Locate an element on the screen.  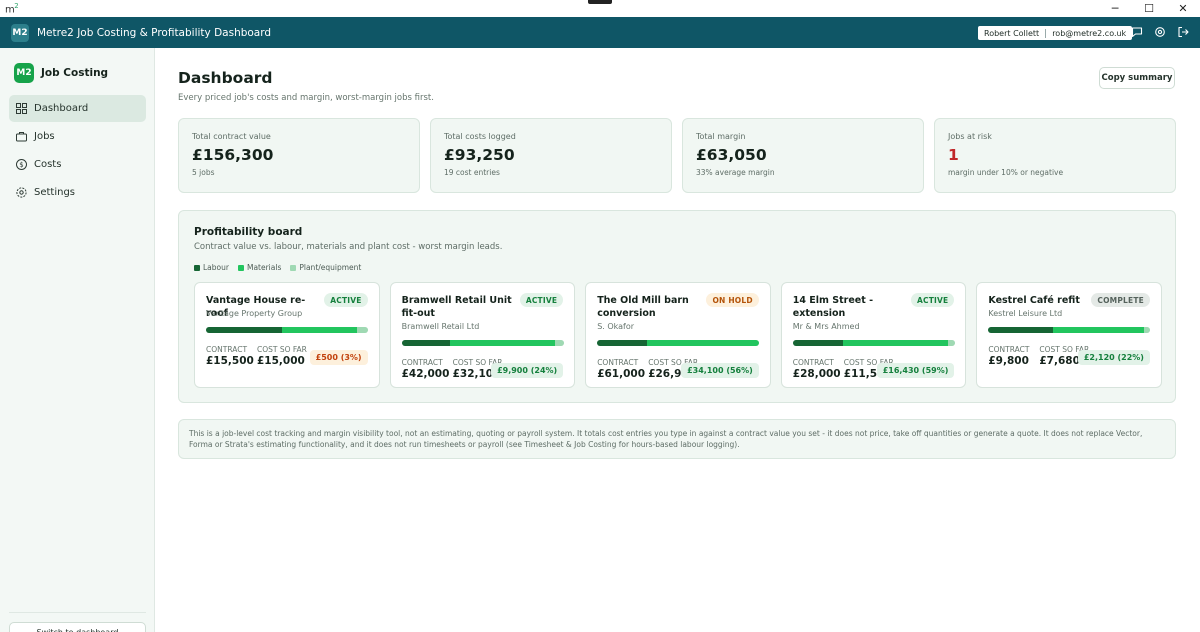
chat-icon is located at coordinates (1137, 32).